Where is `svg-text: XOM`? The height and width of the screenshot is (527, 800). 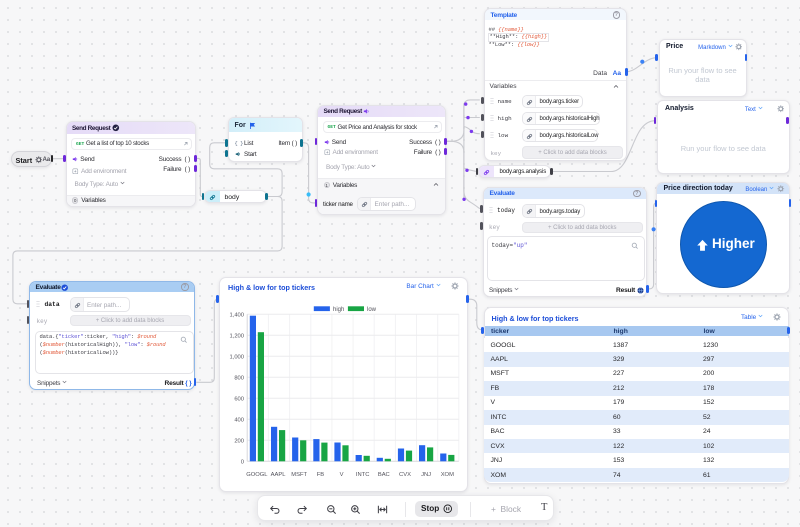
svg-text: XOM is located at coordinates (446, 475).